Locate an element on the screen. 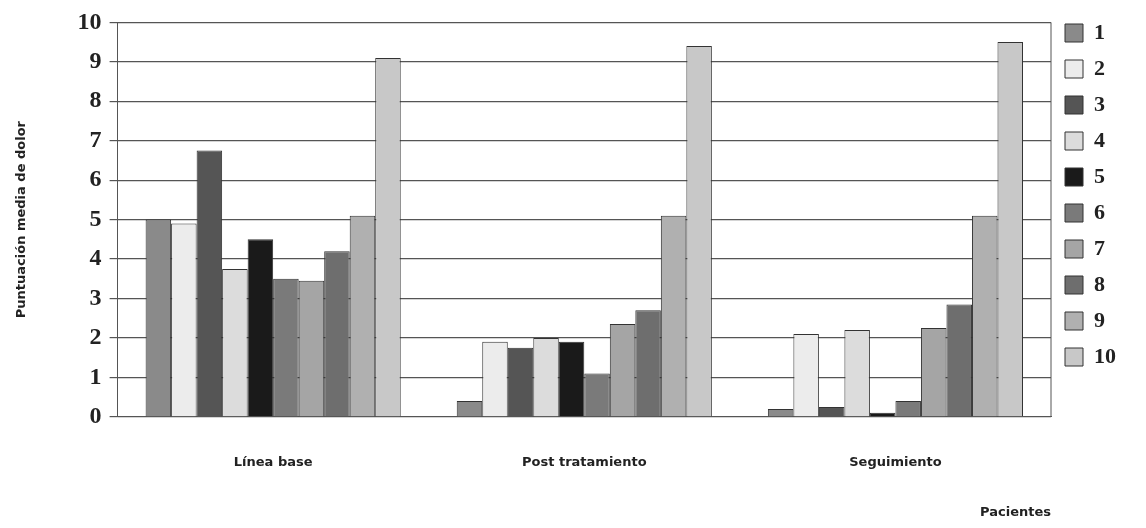 The height and width of the screenshot is (528, 1146). y-tick-label: 0 is located at coordinates (95, 415).